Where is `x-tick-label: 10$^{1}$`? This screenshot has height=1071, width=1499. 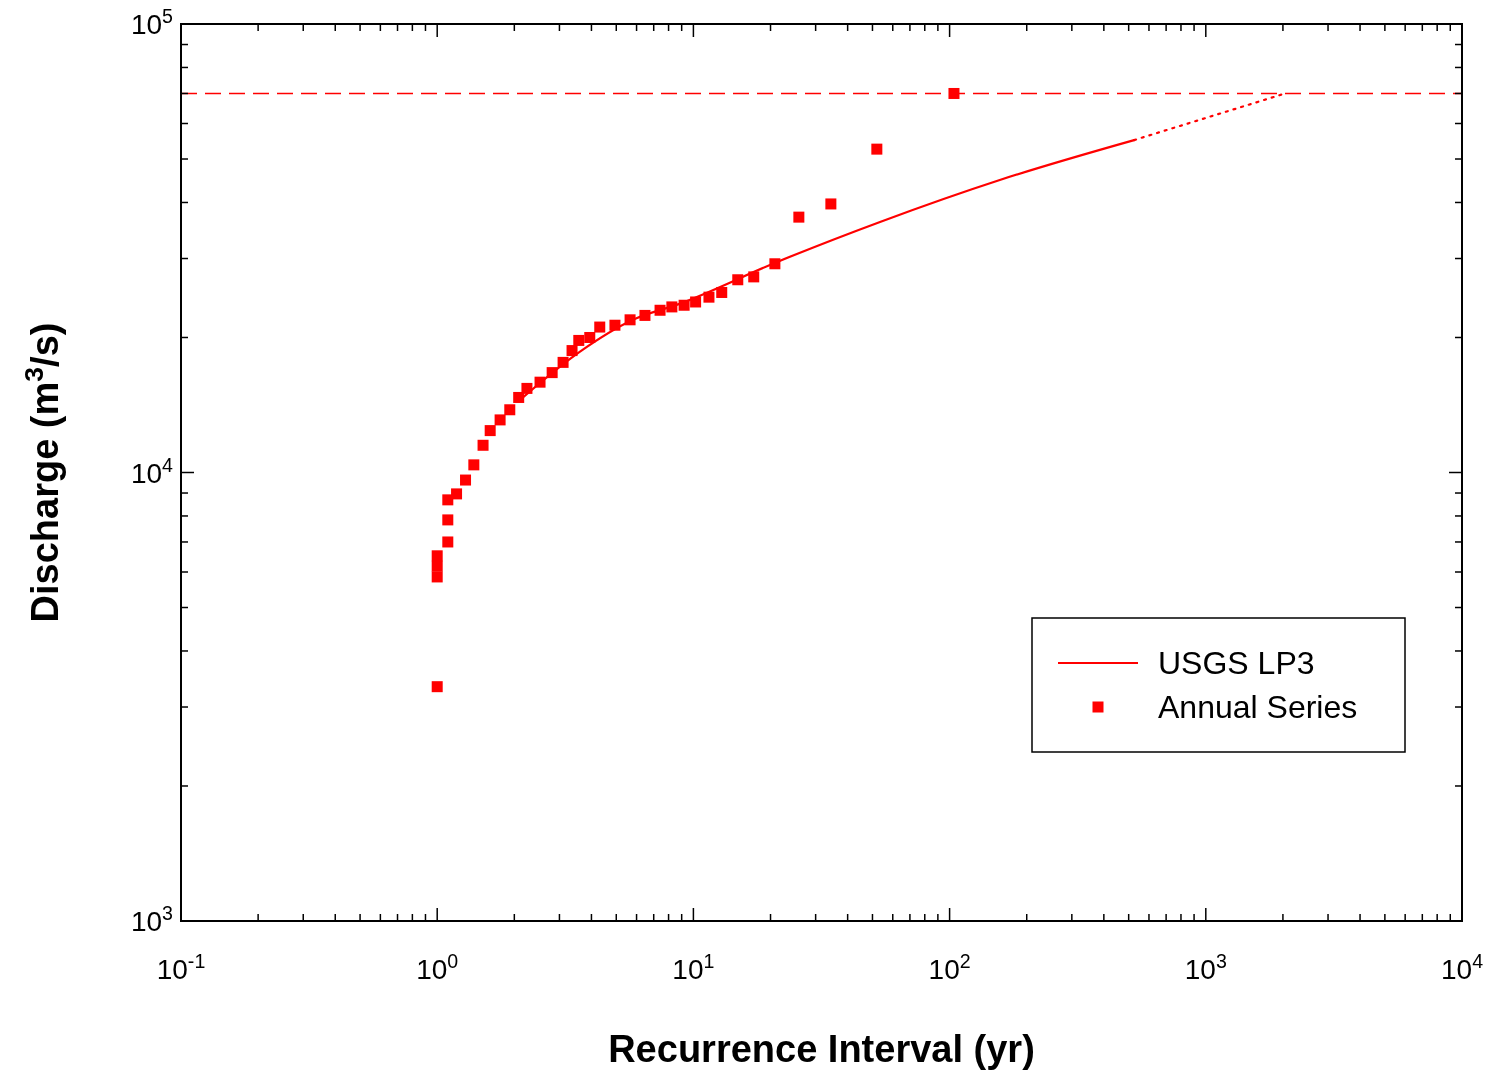 x-tick-label: 10$^{1}$ is located at coordinates (693, 967).